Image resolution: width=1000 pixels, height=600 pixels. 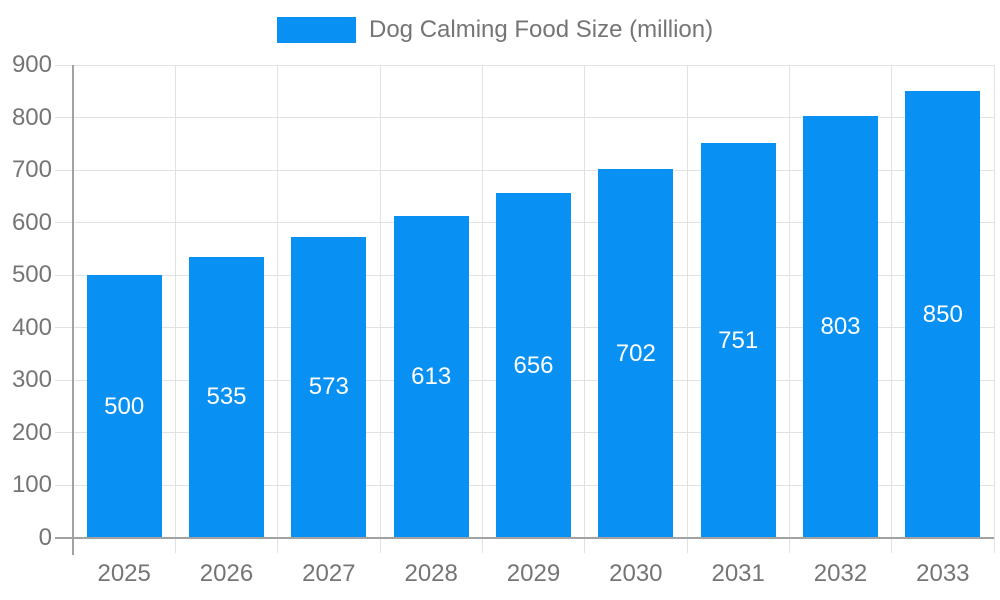 I want to click on bar-value-label: 850, so click(x=942, y=314).